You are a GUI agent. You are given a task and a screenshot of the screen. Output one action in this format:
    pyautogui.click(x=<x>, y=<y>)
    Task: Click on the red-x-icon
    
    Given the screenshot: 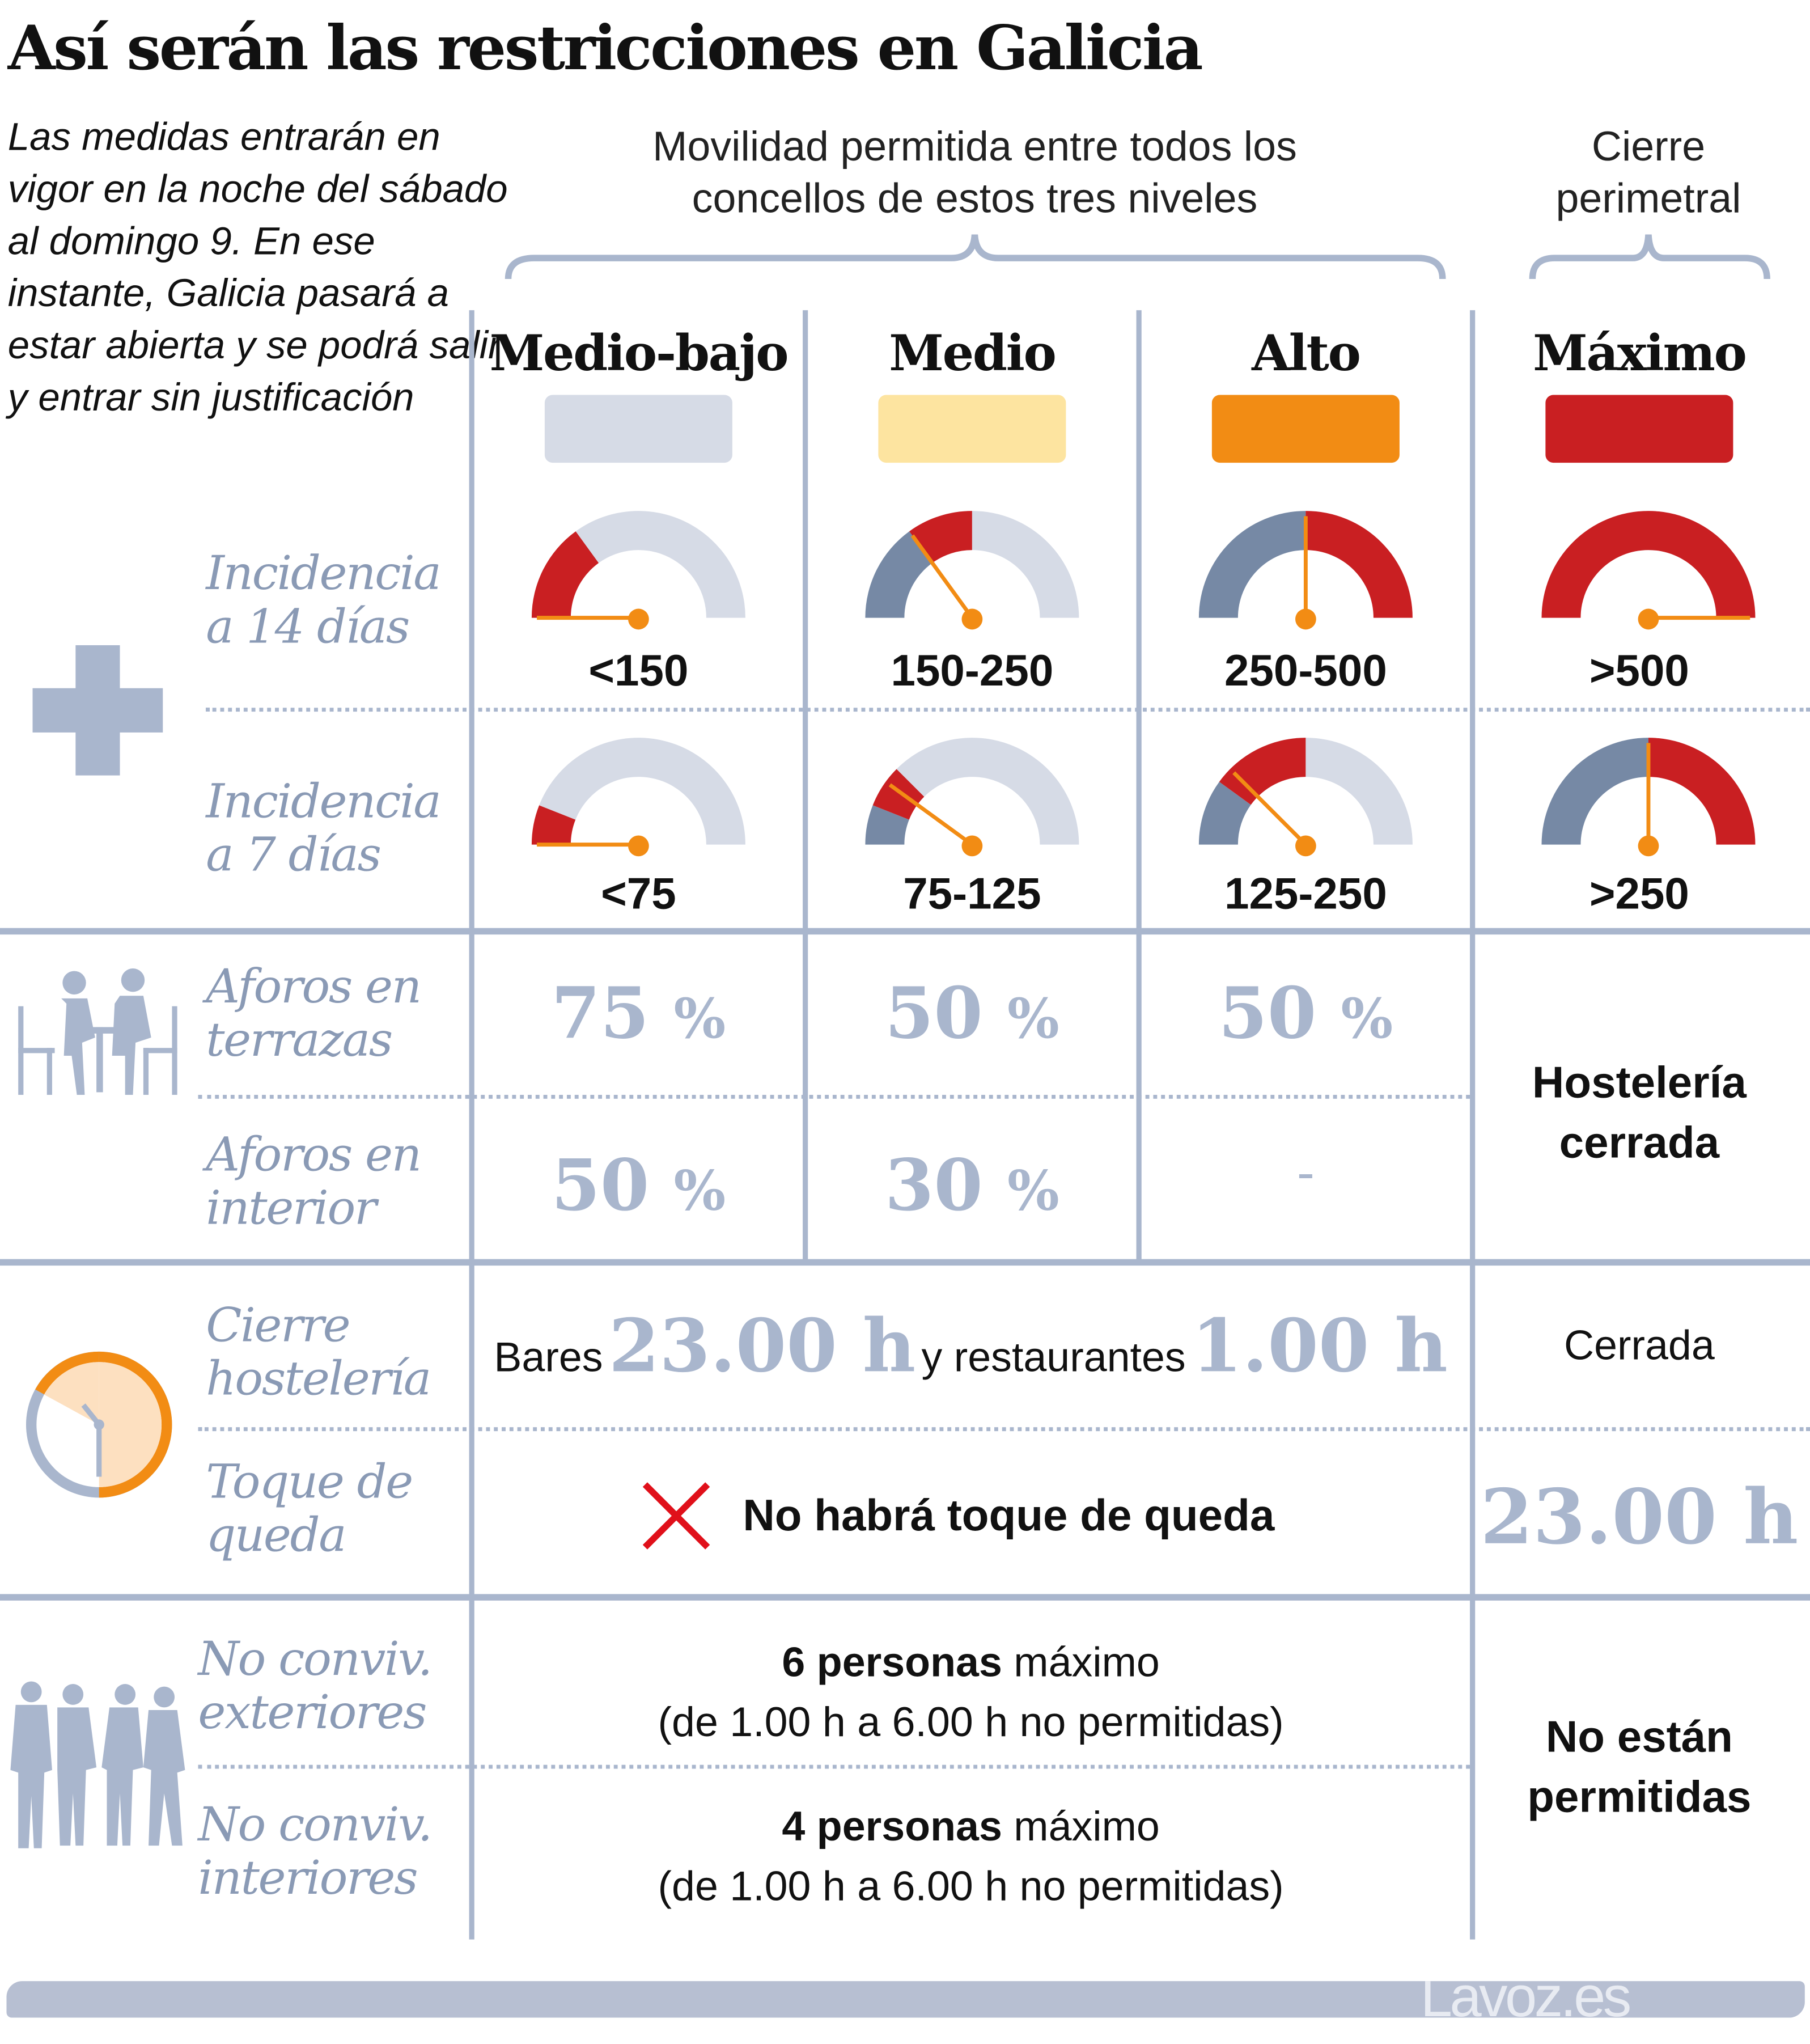 What is the action you would take?
    pyautogui.click(x=676, y=1516)
    